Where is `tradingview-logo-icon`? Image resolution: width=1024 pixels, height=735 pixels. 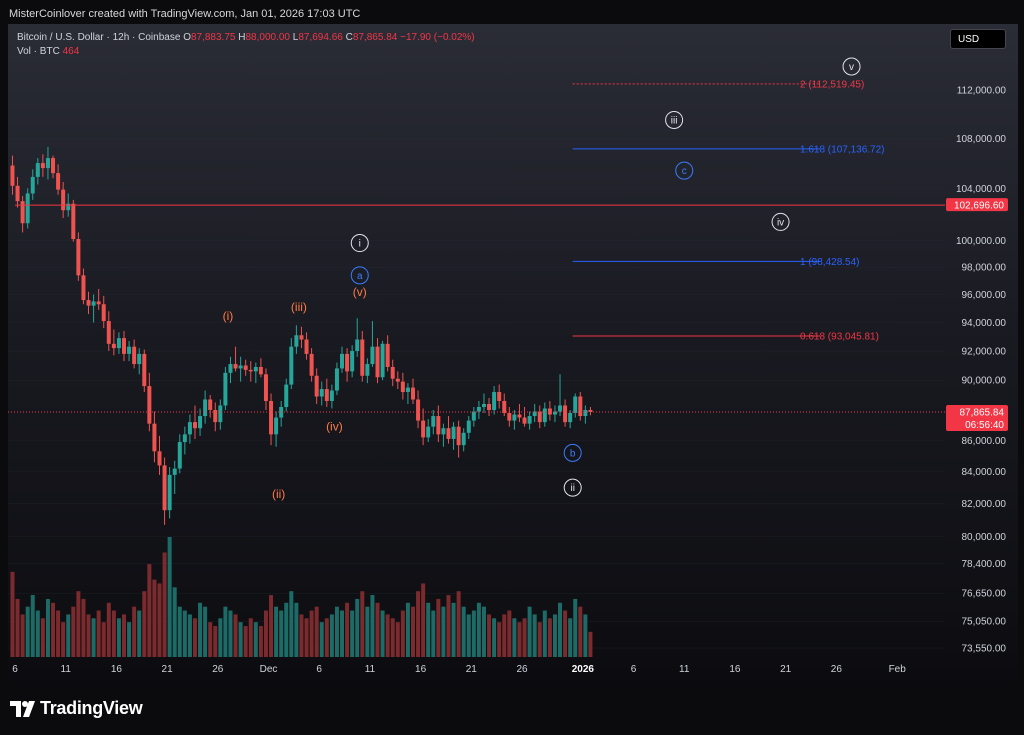 tradingview-logo-icon is located at coordinates (24, 709).